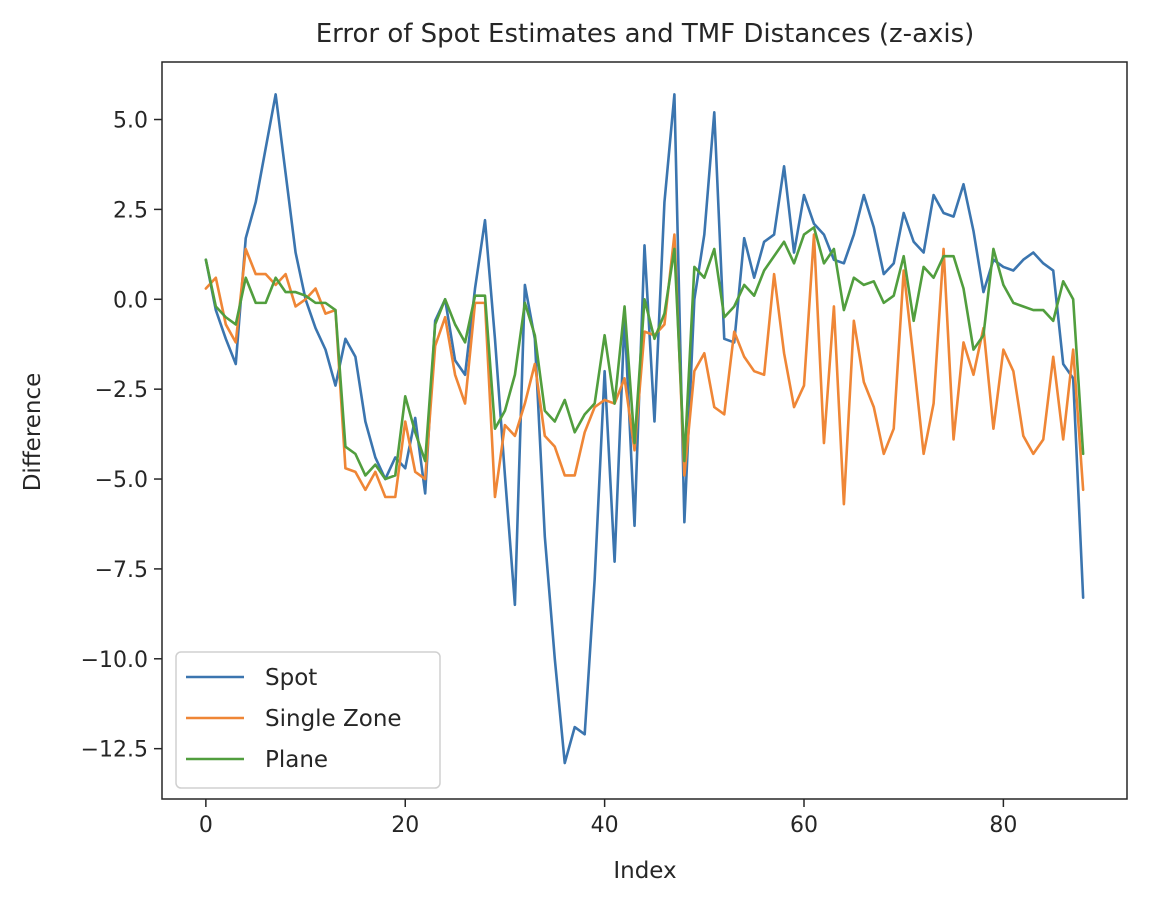 This screenshot has width=1172, height=902. What do you see at coordinates (1003, 825) in the screenshot?
I see `x-tick-label: 80` at bounding box center [1003, 825].